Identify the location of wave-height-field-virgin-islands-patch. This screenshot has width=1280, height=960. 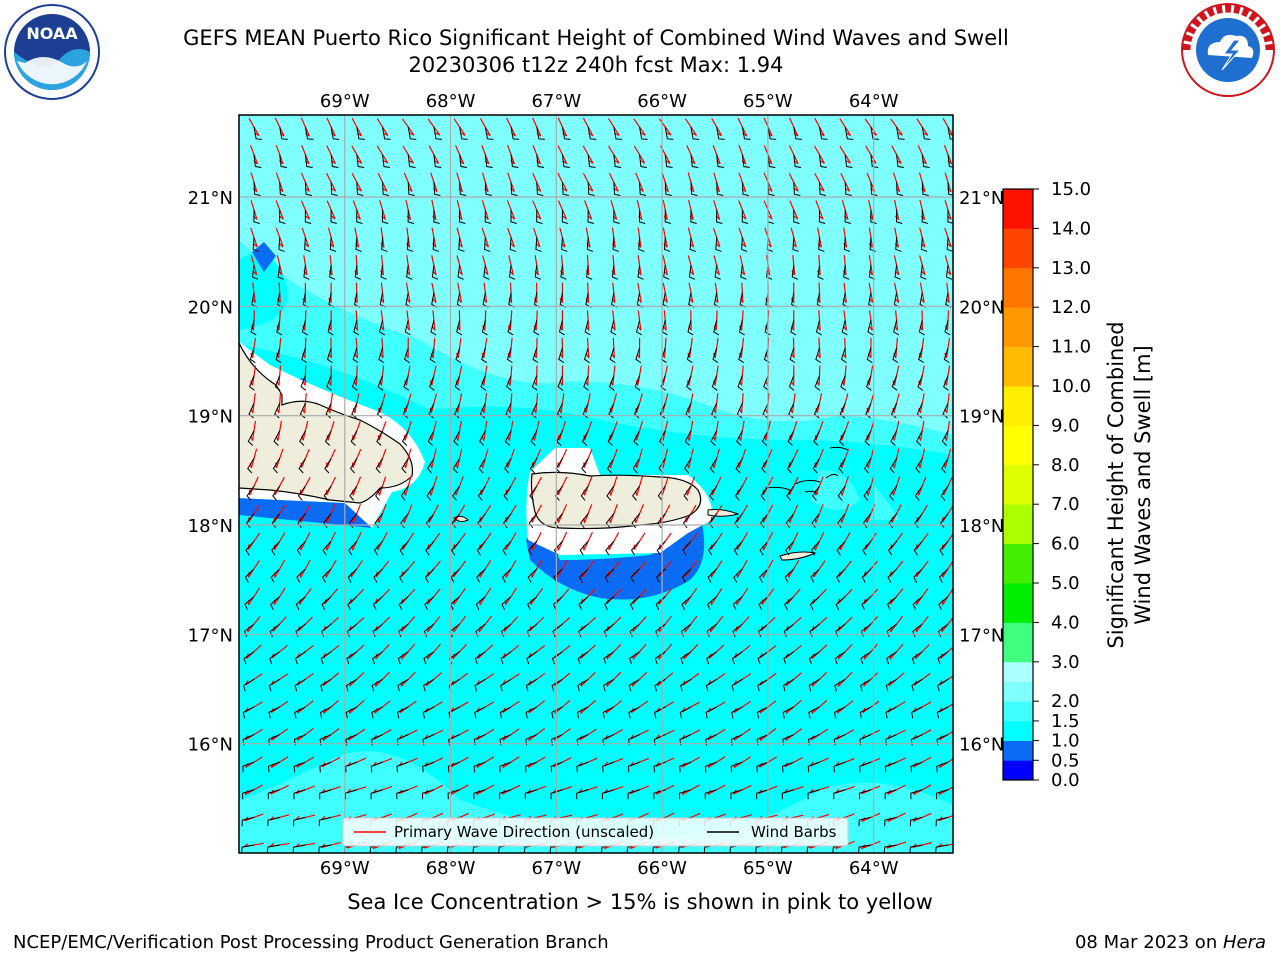
(855, 495).